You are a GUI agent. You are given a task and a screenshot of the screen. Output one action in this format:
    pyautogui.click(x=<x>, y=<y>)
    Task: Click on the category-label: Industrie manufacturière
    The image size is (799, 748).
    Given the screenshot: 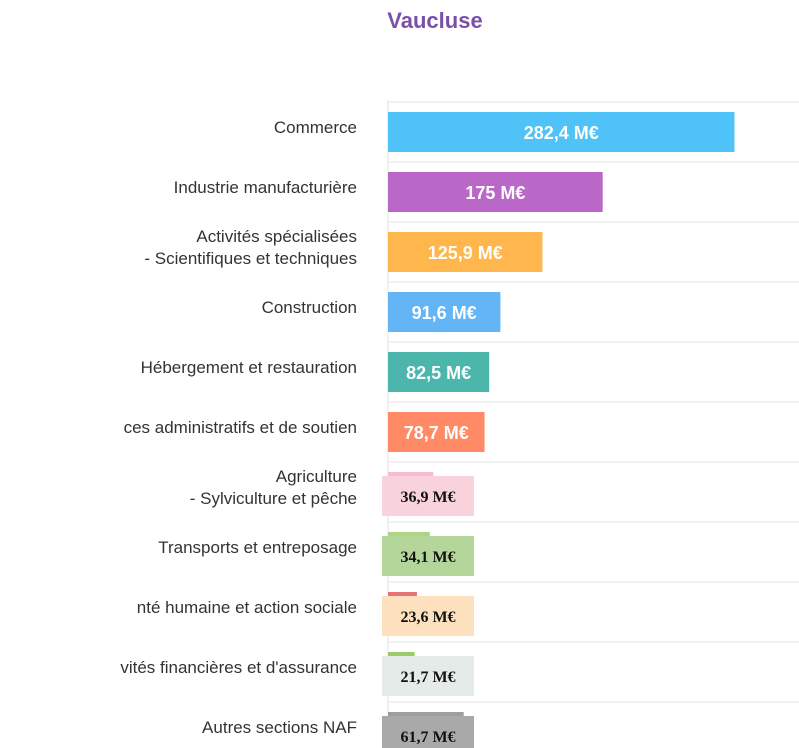 What is the action you would take?
    pyautogui.click(x=265, y=187)
    